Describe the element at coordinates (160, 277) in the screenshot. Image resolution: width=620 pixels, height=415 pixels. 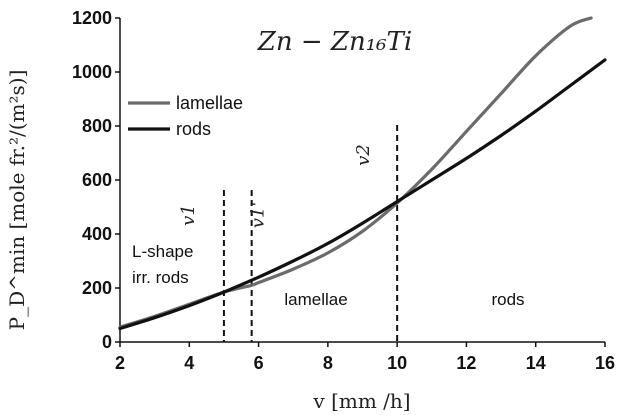
I see `region-label-2: irr. rods` at that location.